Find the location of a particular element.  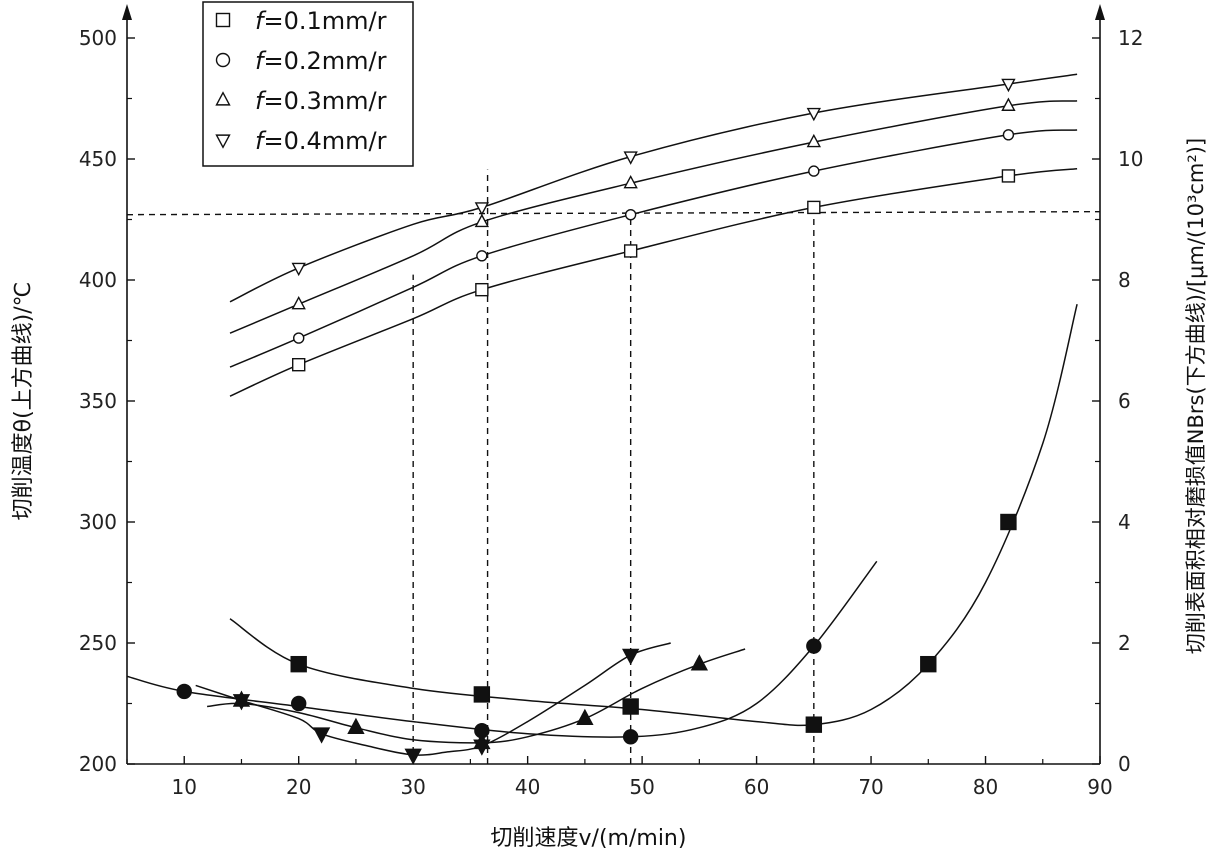

y-right-tick-label: 10 is located at coordinates (1130, 159).